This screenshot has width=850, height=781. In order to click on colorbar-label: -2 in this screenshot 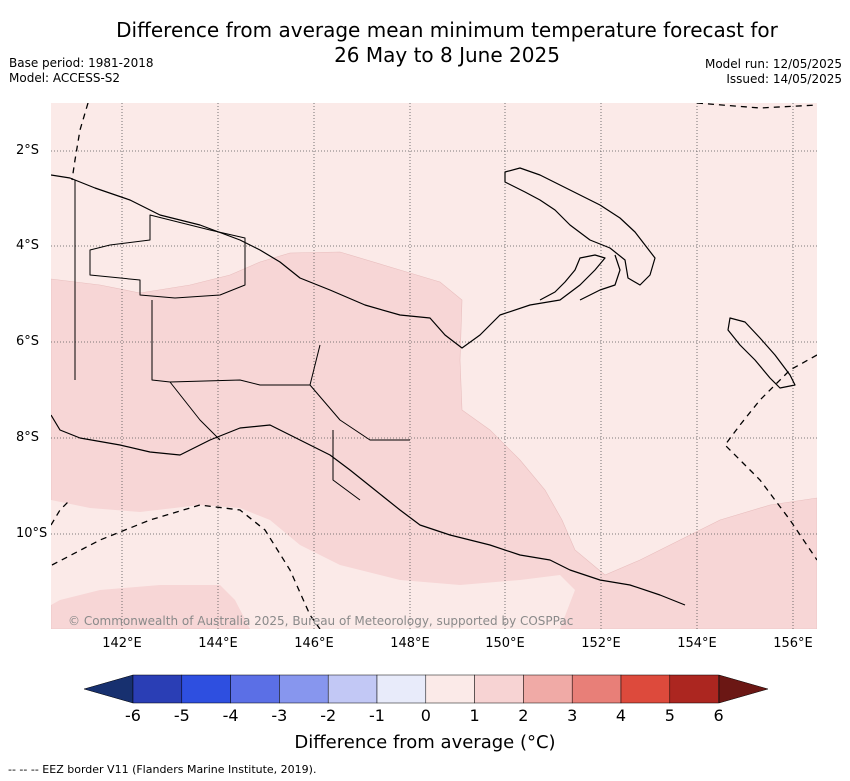, I will do `click(328, 715)`.